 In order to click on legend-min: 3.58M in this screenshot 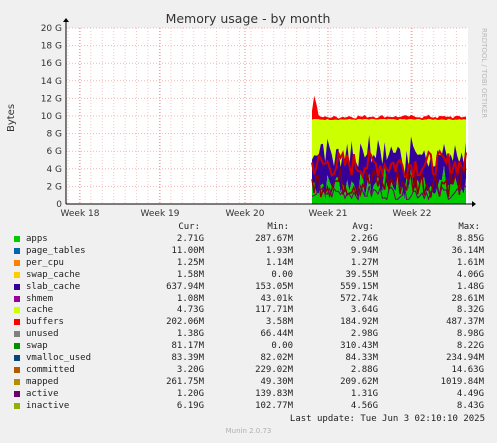, I will do `click(279, 322)`.